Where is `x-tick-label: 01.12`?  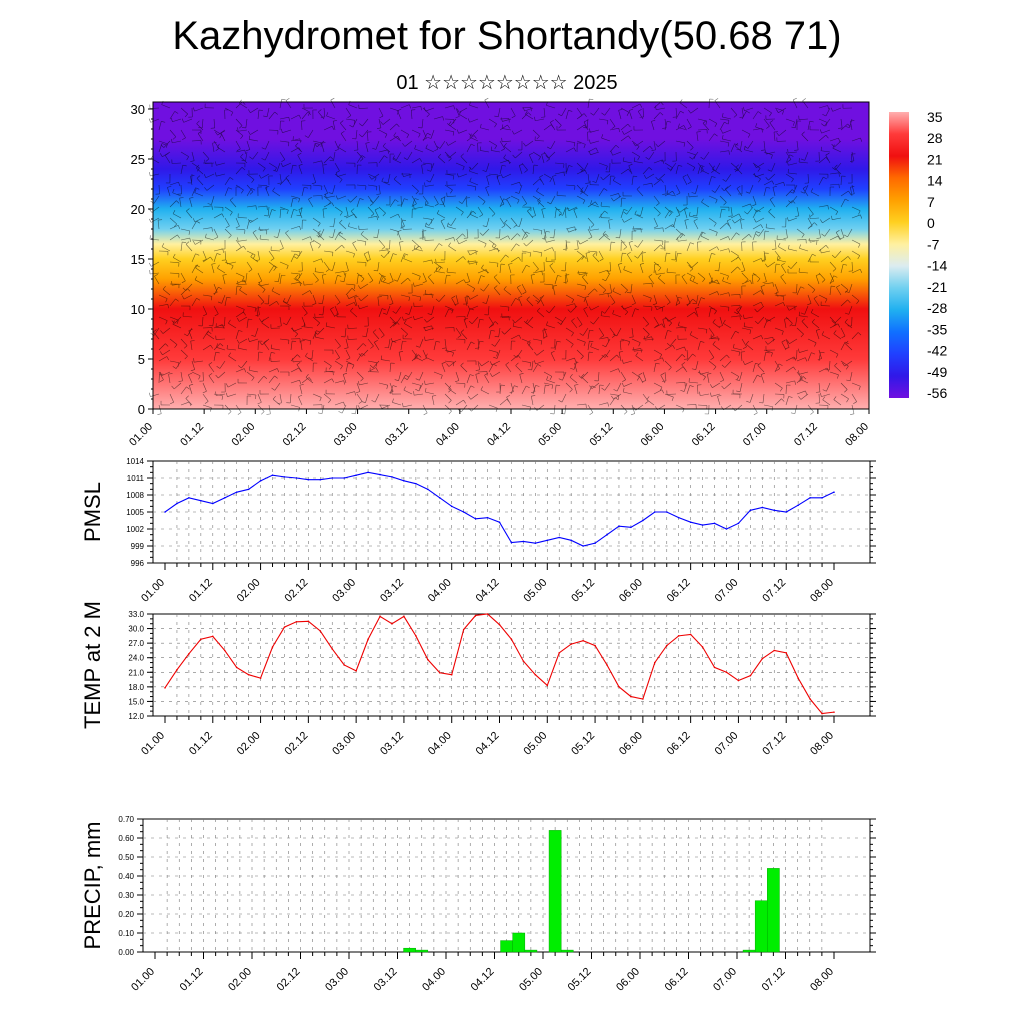 x-tick-label: 01.12 is located at coordinates (192, 435).